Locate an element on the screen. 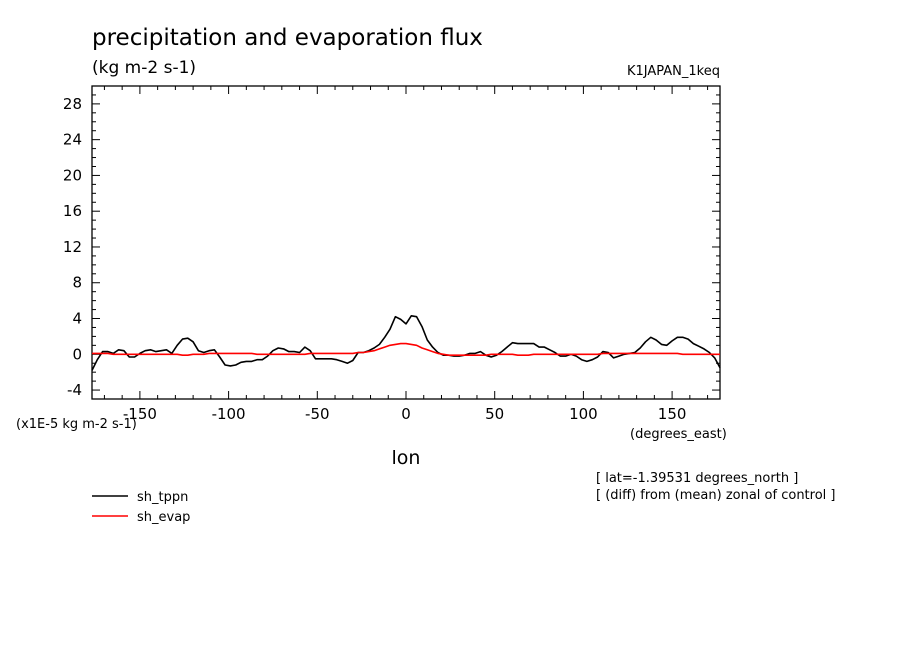 This screenshot has width=904, height=659. y-tick-label: 20 is located at coordinates (72, 175).